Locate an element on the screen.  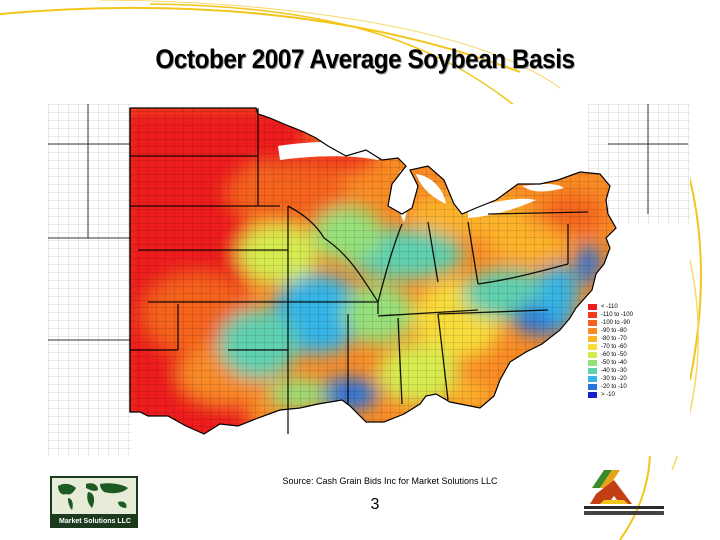
legend-label: < -110 is located at coordinates (609, 307).